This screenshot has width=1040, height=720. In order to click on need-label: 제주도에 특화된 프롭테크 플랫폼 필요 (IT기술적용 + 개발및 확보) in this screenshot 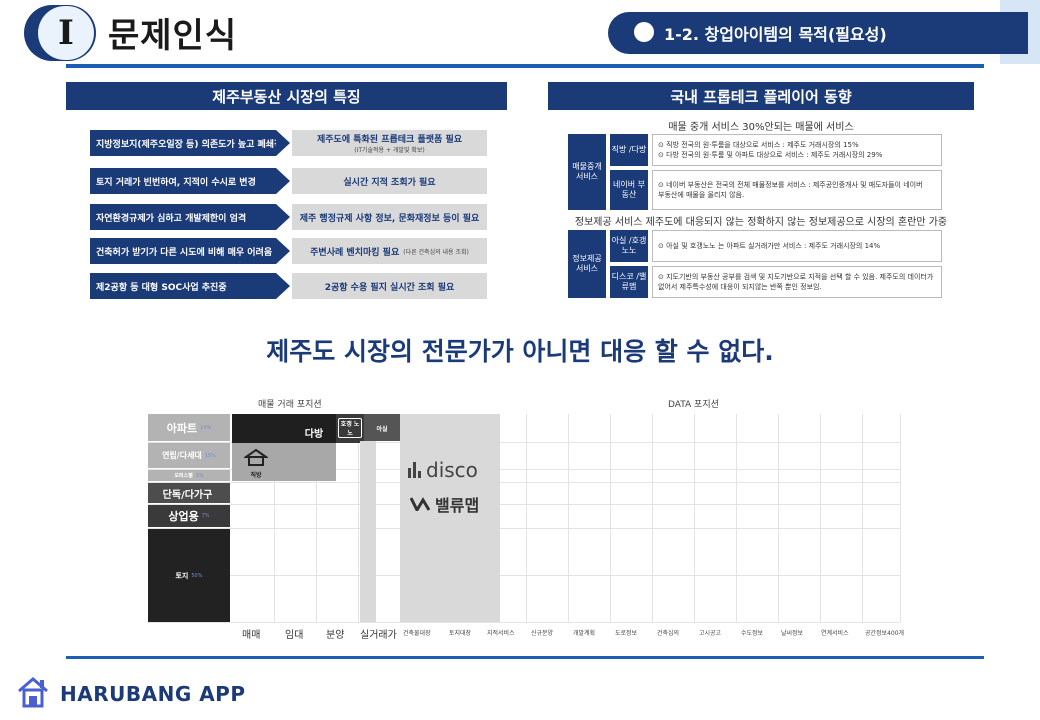, I will do `click(389, 143)`.